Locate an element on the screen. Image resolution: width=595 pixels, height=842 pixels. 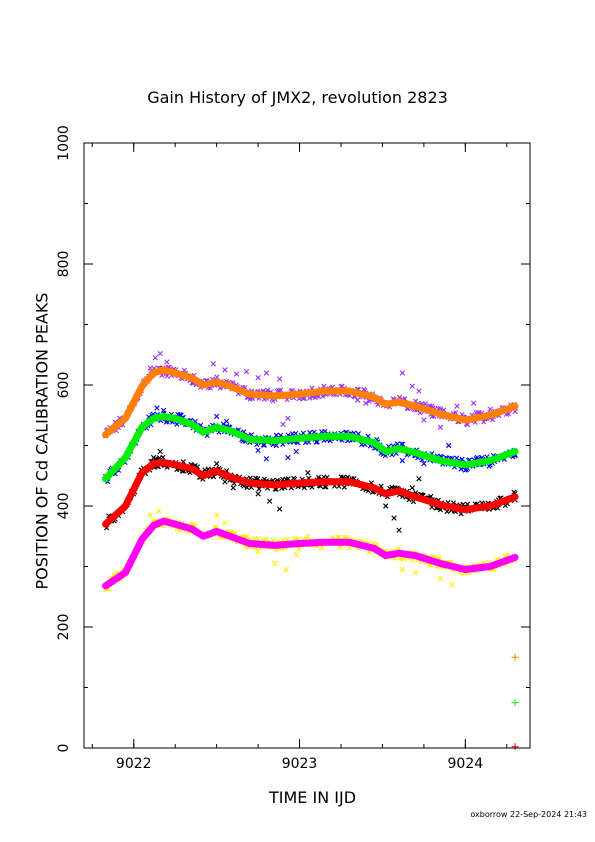
y-tick-label-5: 1000 is located at coordinates (64, 143).